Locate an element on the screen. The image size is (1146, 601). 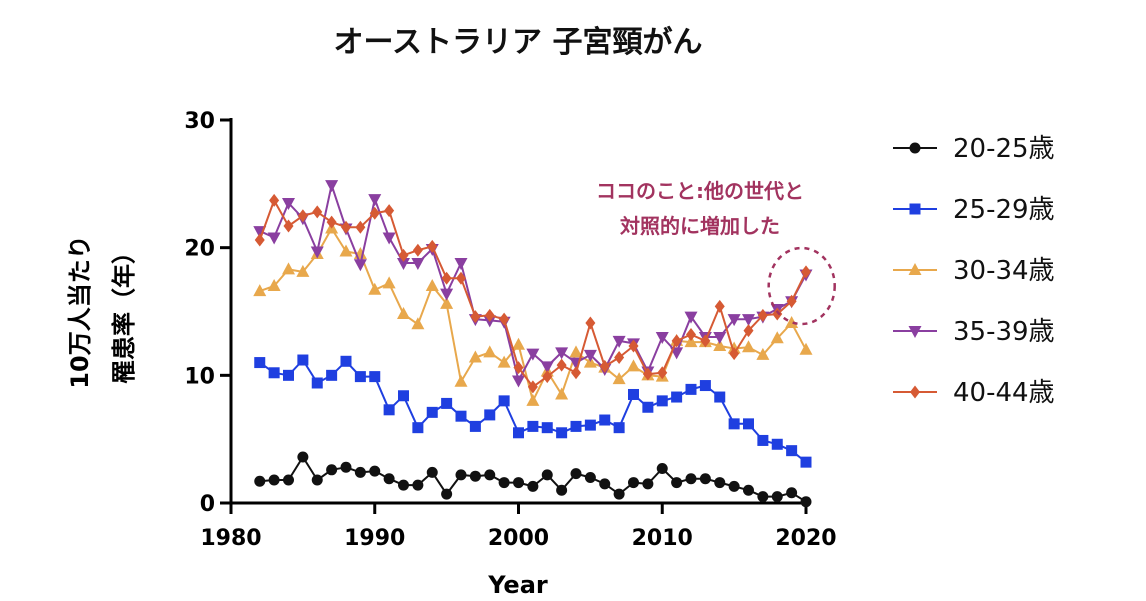
legend-item: 40-44歳 is located at coordinates (974, 393).